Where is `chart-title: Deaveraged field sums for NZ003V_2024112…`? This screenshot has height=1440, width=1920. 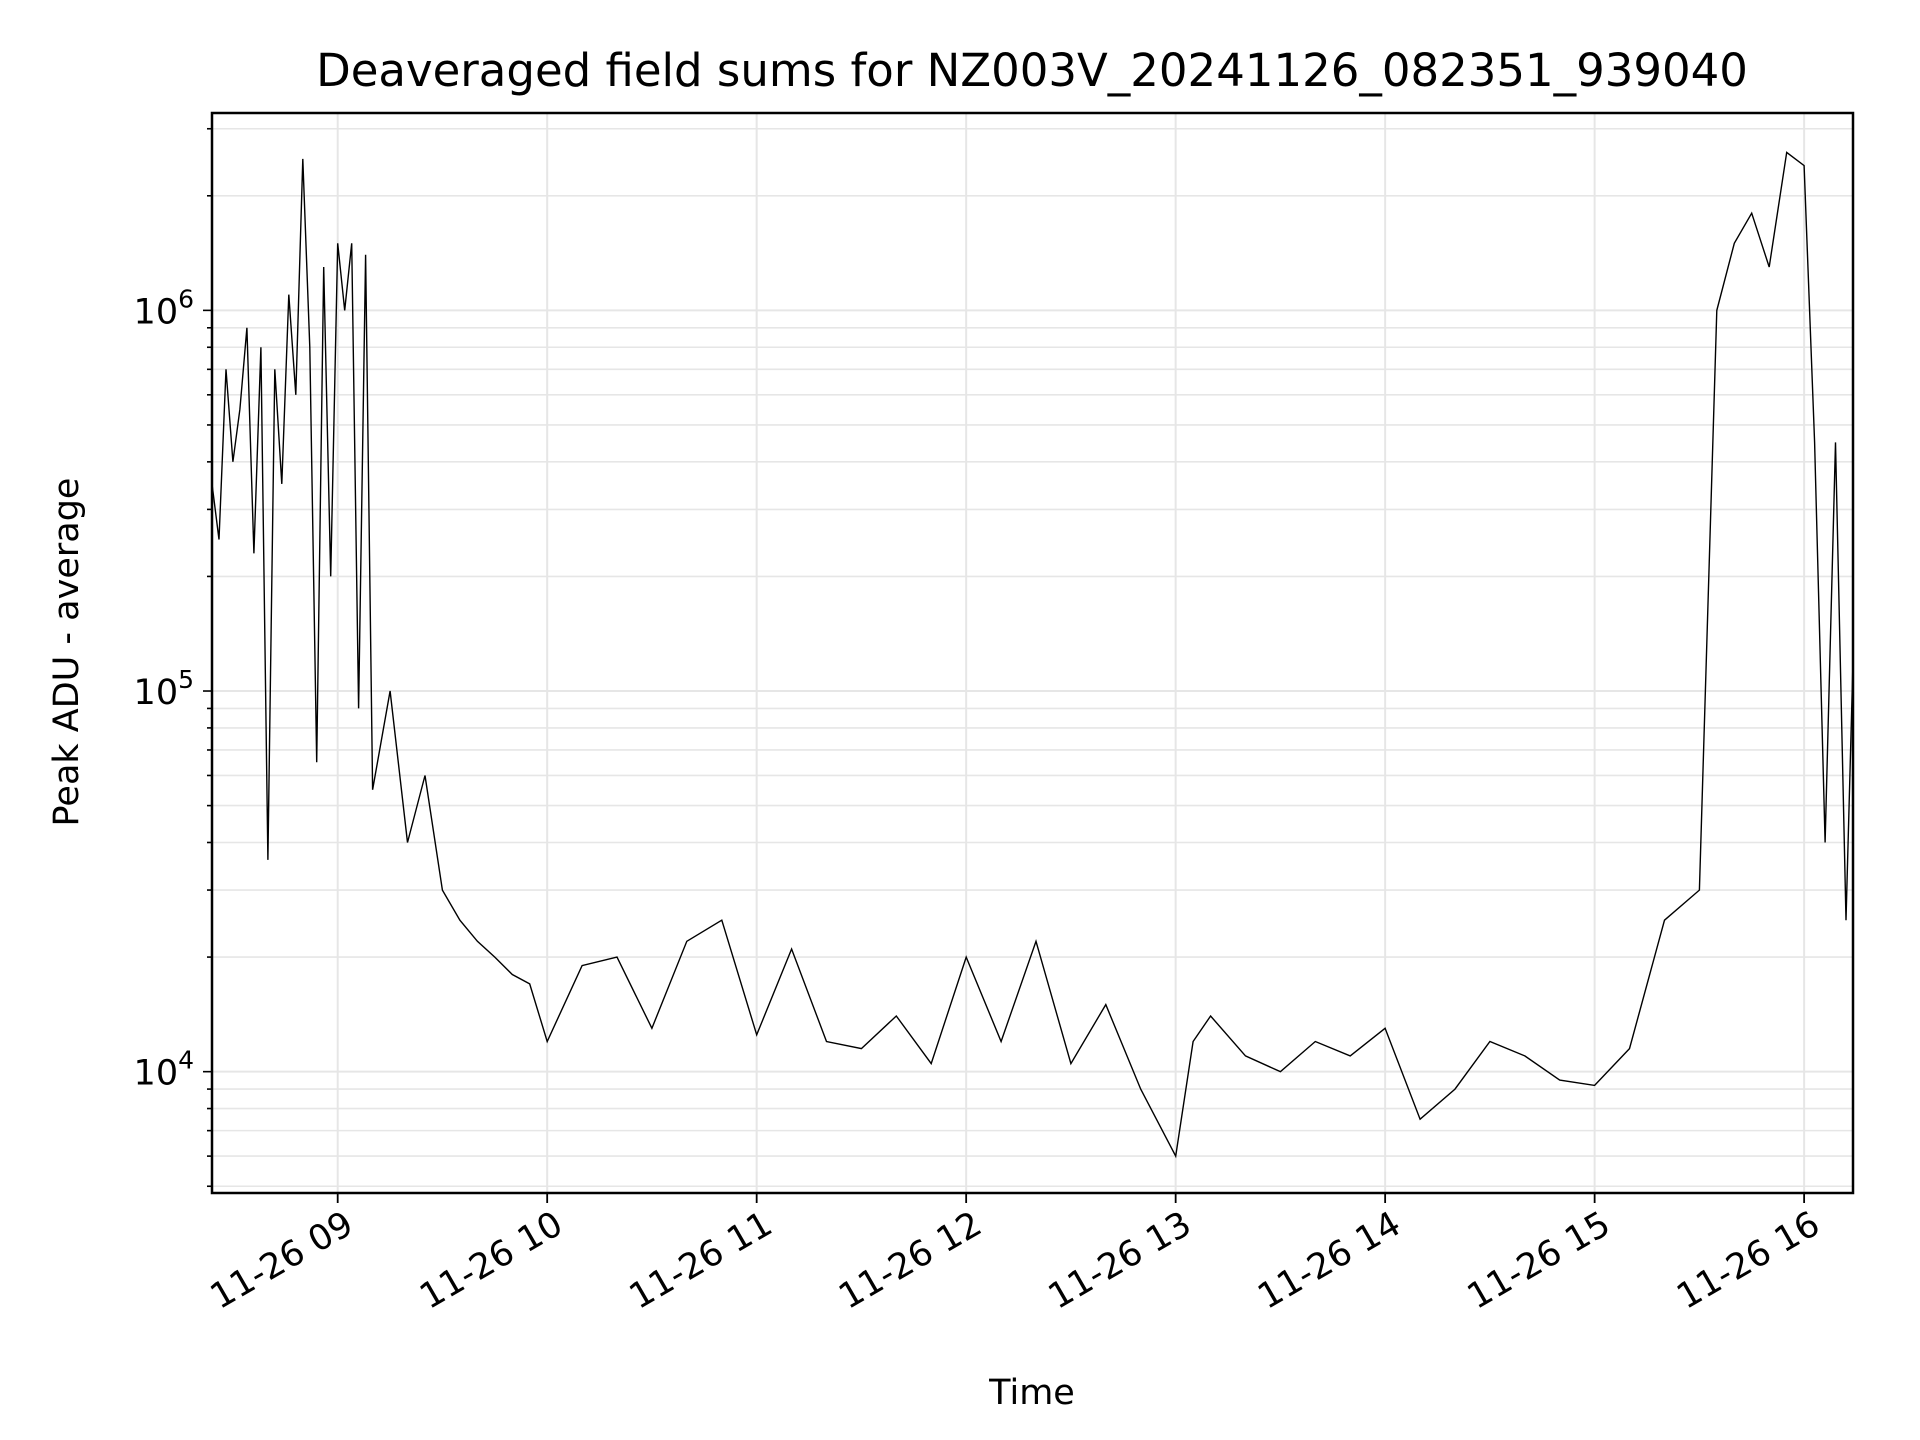
chart-title: Deaveraged field sums for NZ003V_2024112… is located at coordinates (1032, 70).